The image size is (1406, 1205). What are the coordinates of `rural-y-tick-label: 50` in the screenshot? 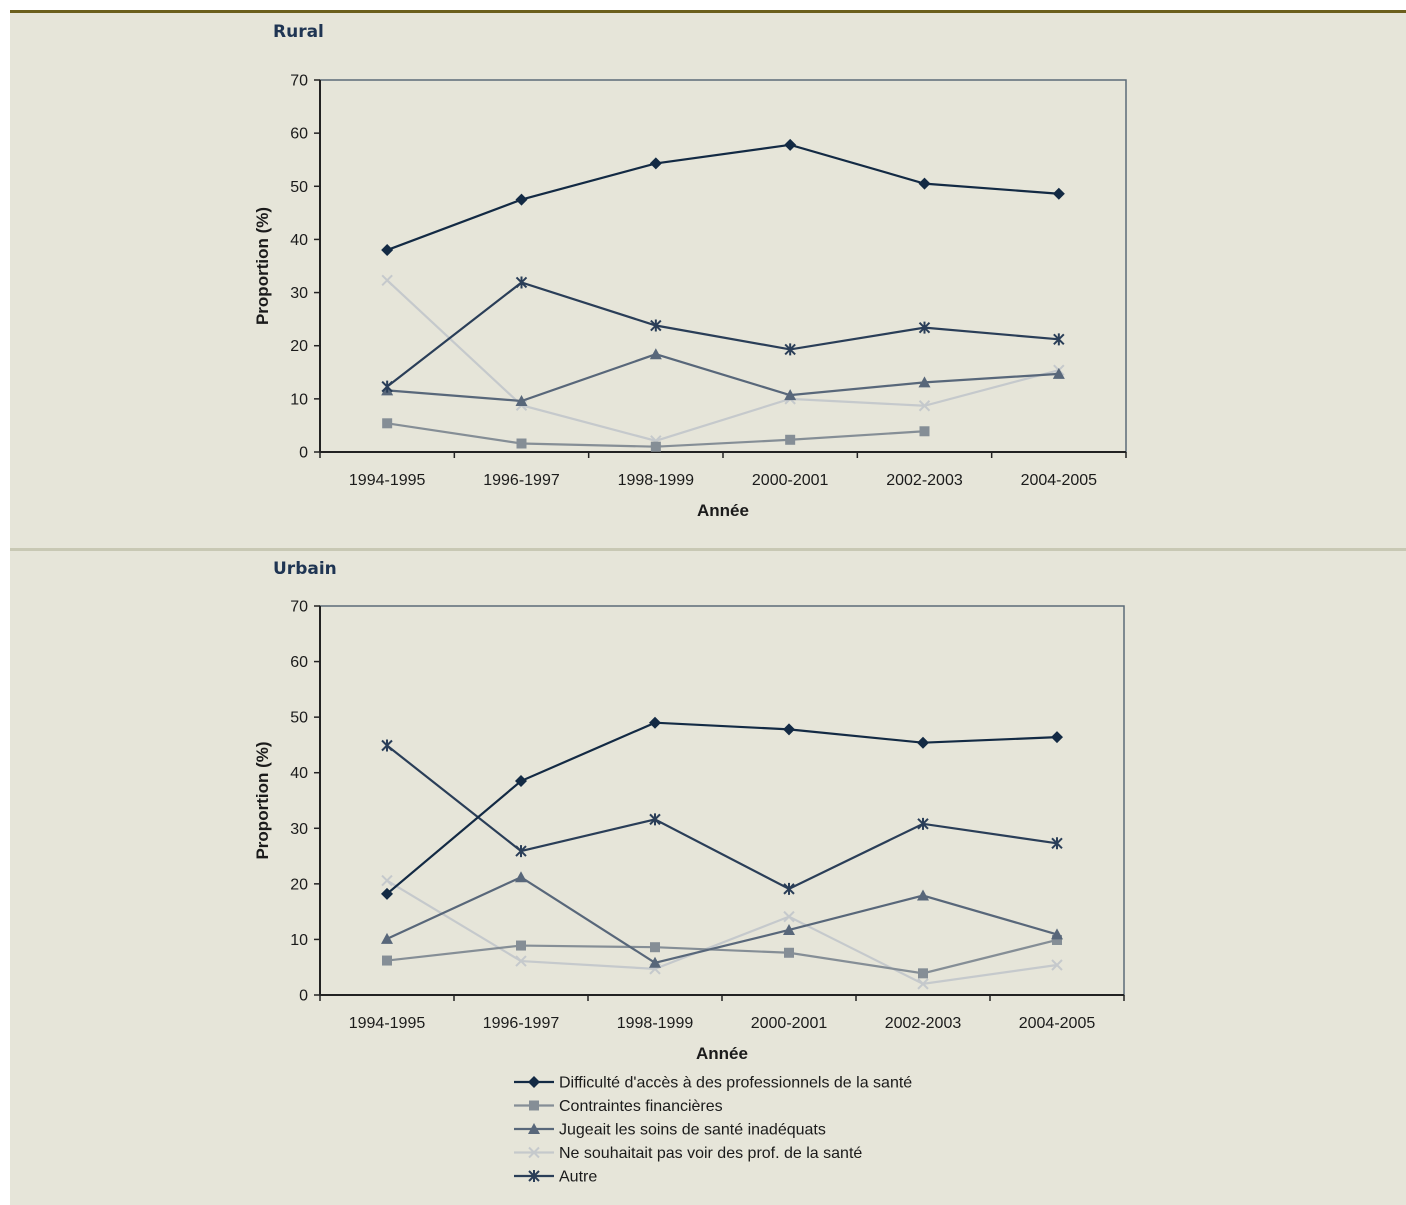 It's located at (299, 187).